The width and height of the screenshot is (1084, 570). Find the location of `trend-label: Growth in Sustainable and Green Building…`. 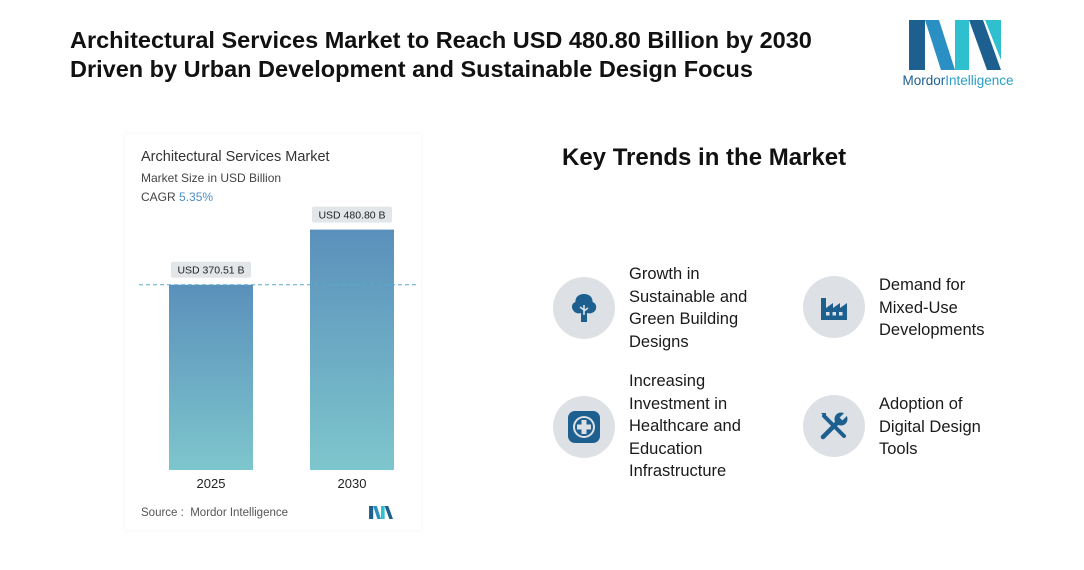

trend-label: Growth in Sustainable and Green Building… is located at coordinates (688, 308).